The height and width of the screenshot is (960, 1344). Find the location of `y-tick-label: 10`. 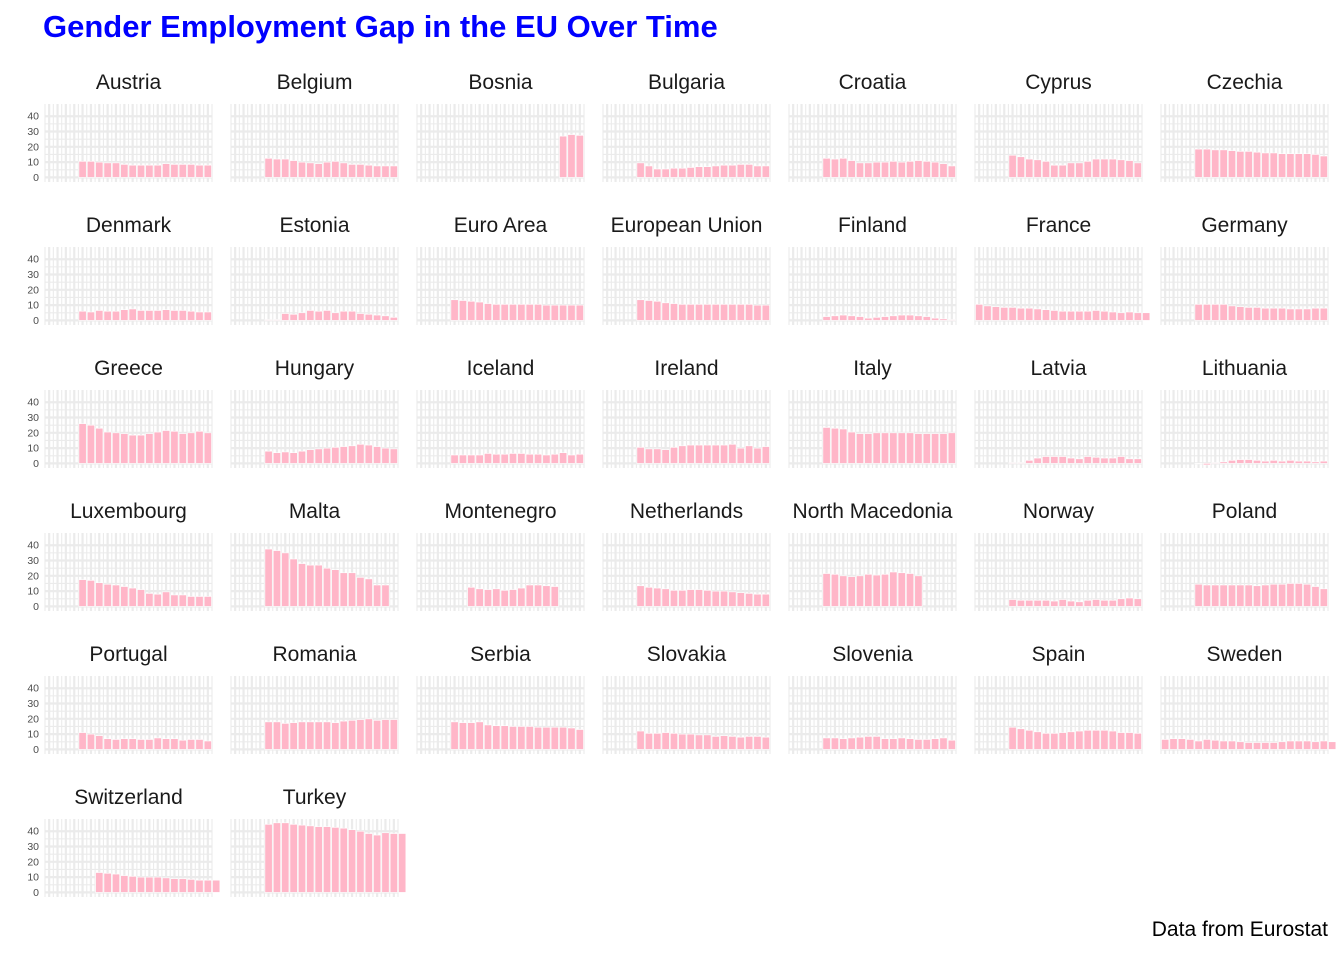

y-tick-label: 10 is located at coordinates (33, 449).